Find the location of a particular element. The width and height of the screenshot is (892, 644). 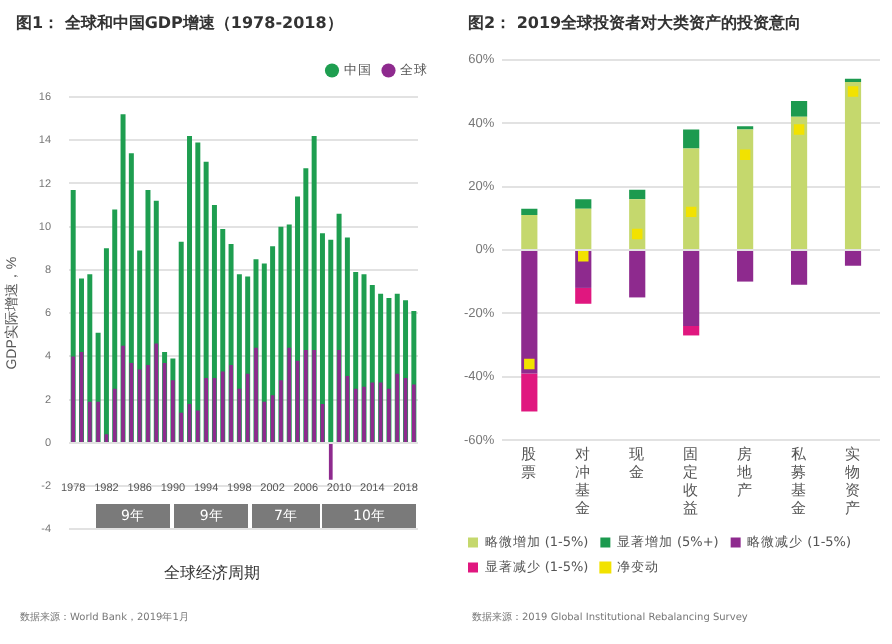

chart-title: 图2： 2019全球投资者对大类资产的投资意向 is located at coordinates (635, 23).